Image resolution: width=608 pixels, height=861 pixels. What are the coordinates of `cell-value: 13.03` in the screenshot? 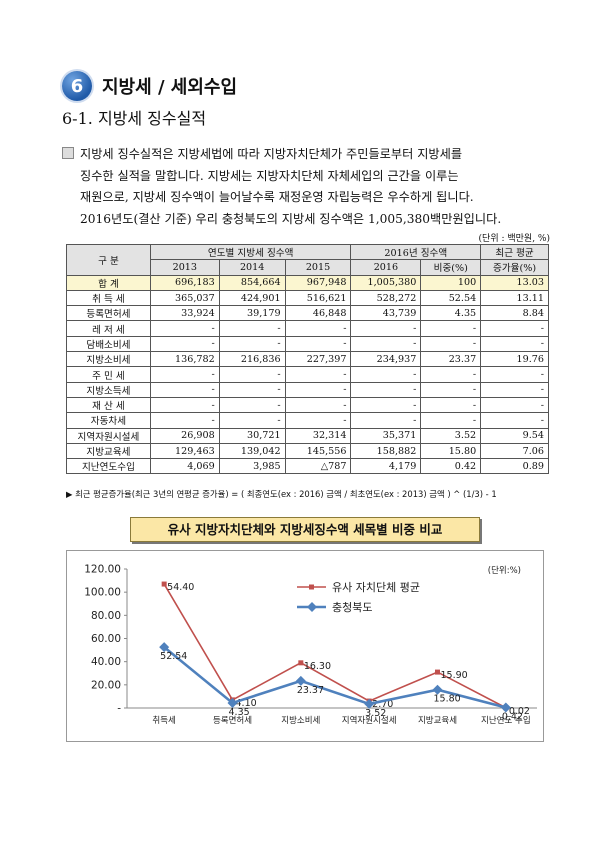 It's located at (514, 282).